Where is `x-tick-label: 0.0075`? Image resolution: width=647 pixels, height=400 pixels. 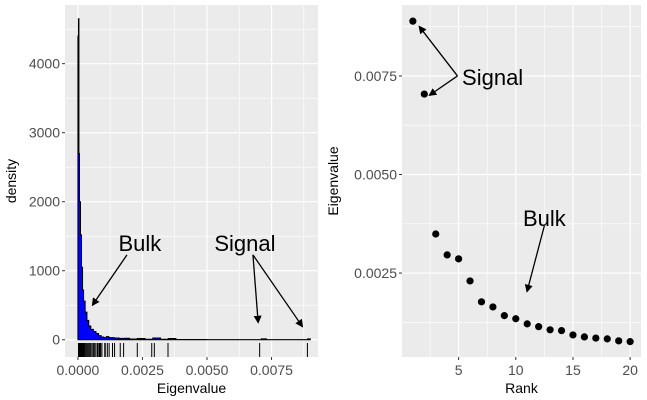
x-tick-label: 0.0075 is located at coordinates (271, 370).